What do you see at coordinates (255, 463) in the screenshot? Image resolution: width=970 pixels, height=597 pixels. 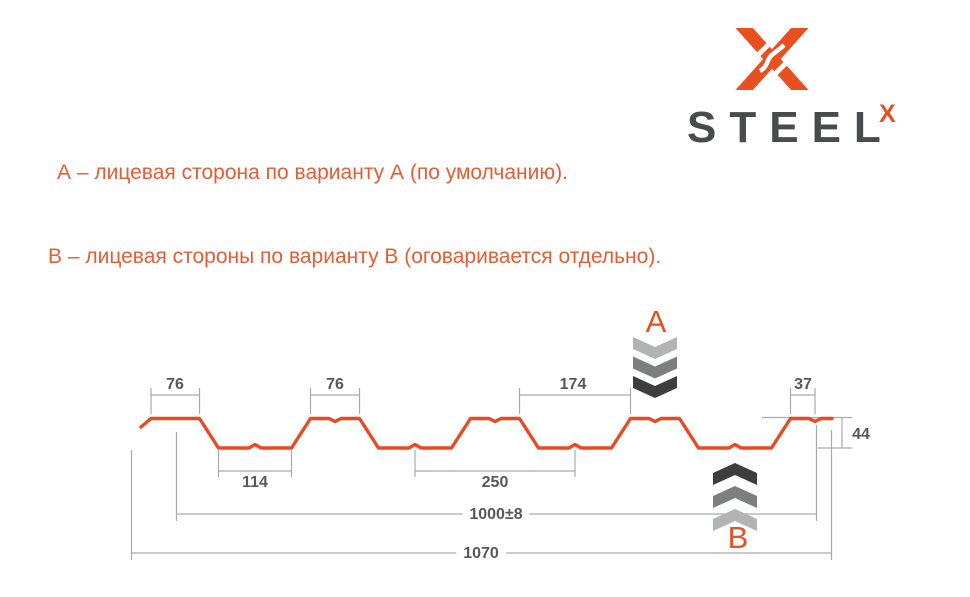 I see `dim-114-lines` at bounding box center [255, 463].